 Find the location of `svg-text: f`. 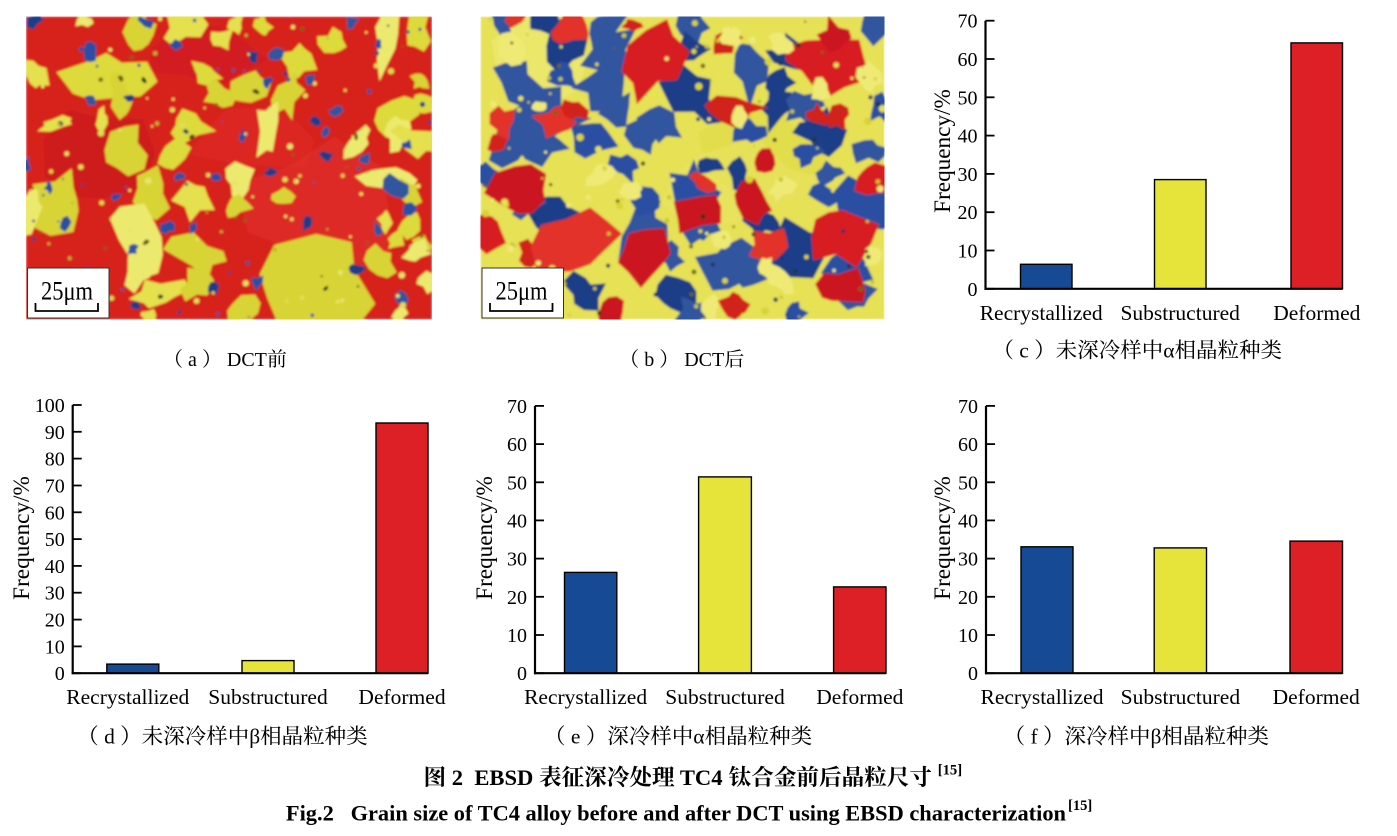

svg-text: f is located at coordinates (1034, 737).